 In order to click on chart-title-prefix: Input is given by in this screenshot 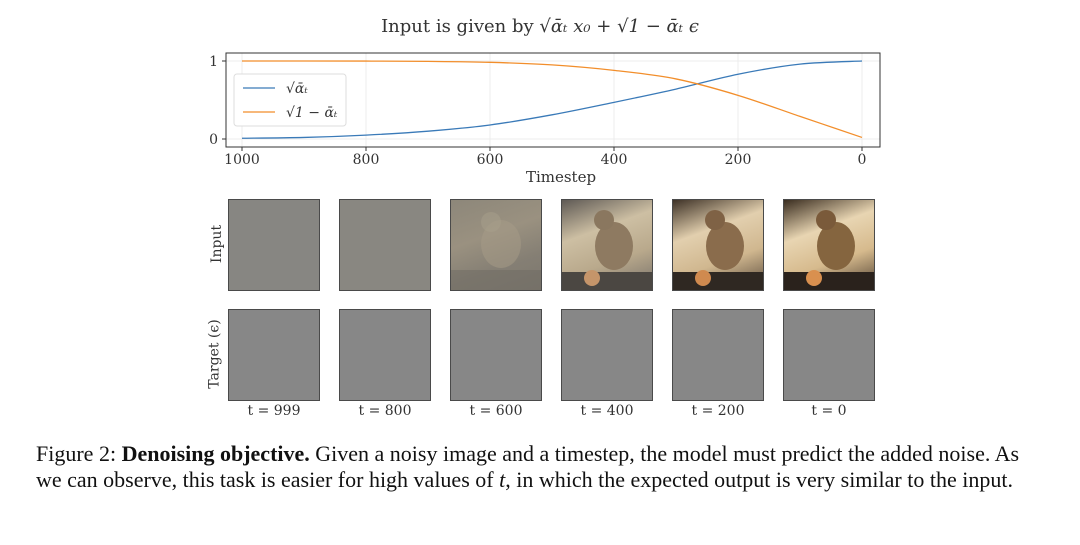, I will do `click(457, 26)`.